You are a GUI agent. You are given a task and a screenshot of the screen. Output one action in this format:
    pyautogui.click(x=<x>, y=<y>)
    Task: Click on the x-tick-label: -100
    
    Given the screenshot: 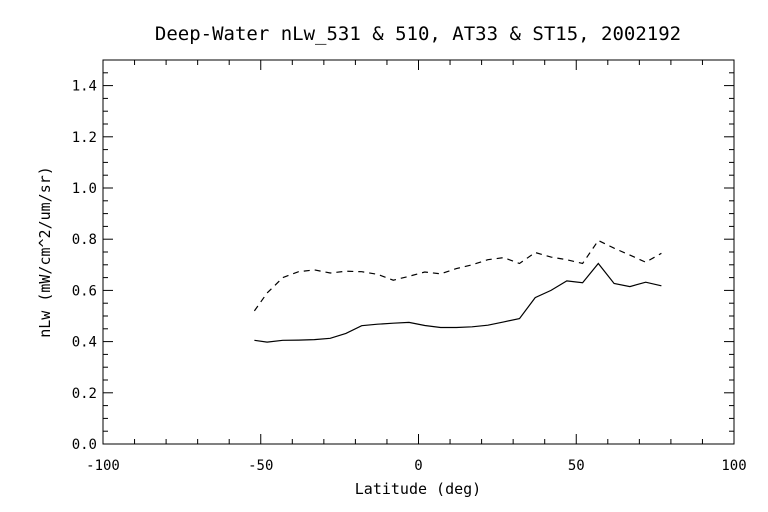 What is the action you would take?
    pyautogui.click(x=103, y=466)
    